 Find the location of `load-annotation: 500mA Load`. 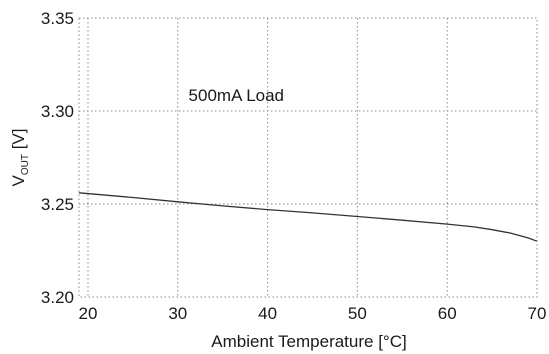

load-annotation: 500mA Load is located at coordinates (236, 95).